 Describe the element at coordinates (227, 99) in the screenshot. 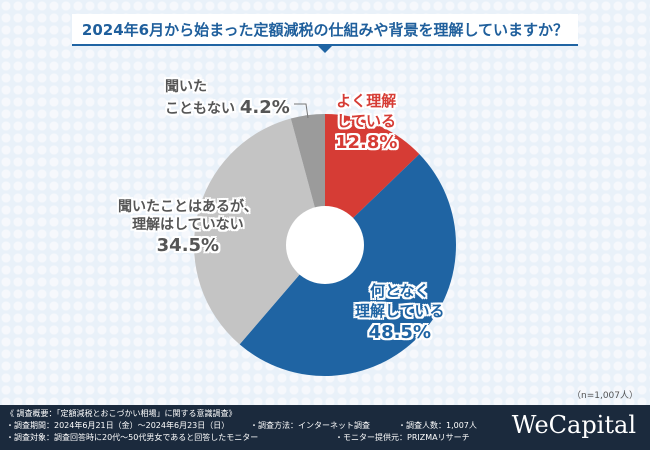

I see `slice-label-never-heard: 聞いた こともない 4.2%` at that location.